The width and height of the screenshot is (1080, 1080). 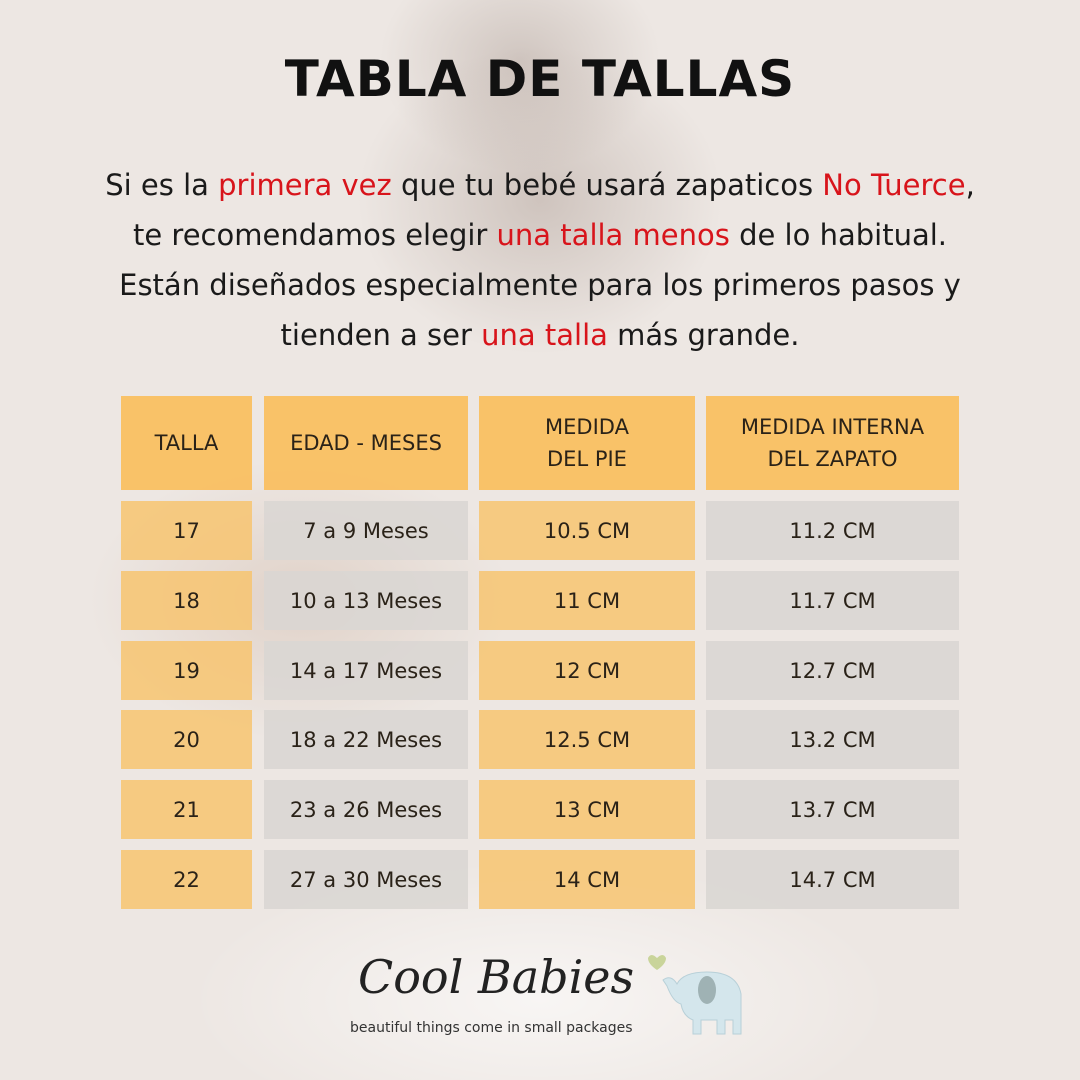 What do you see at coordinates (366, 670) in the screenshot?
I see `table-cell: 14 a 17 Meses` at bounding box center [366, 670].